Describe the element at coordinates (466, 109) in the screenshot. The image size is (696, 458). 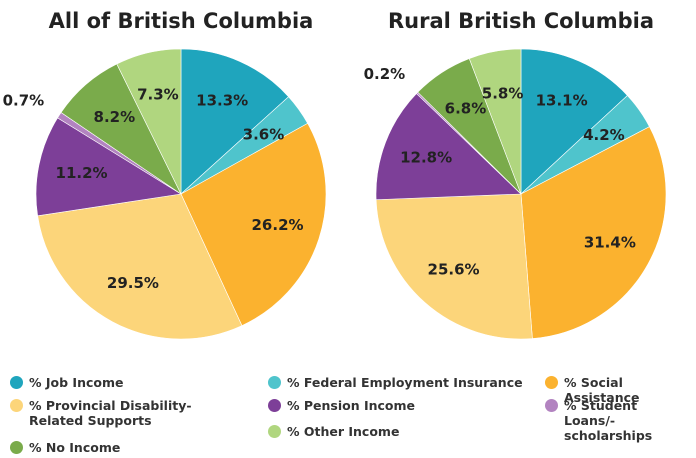
I see `data-label: 6.8%` at that location.